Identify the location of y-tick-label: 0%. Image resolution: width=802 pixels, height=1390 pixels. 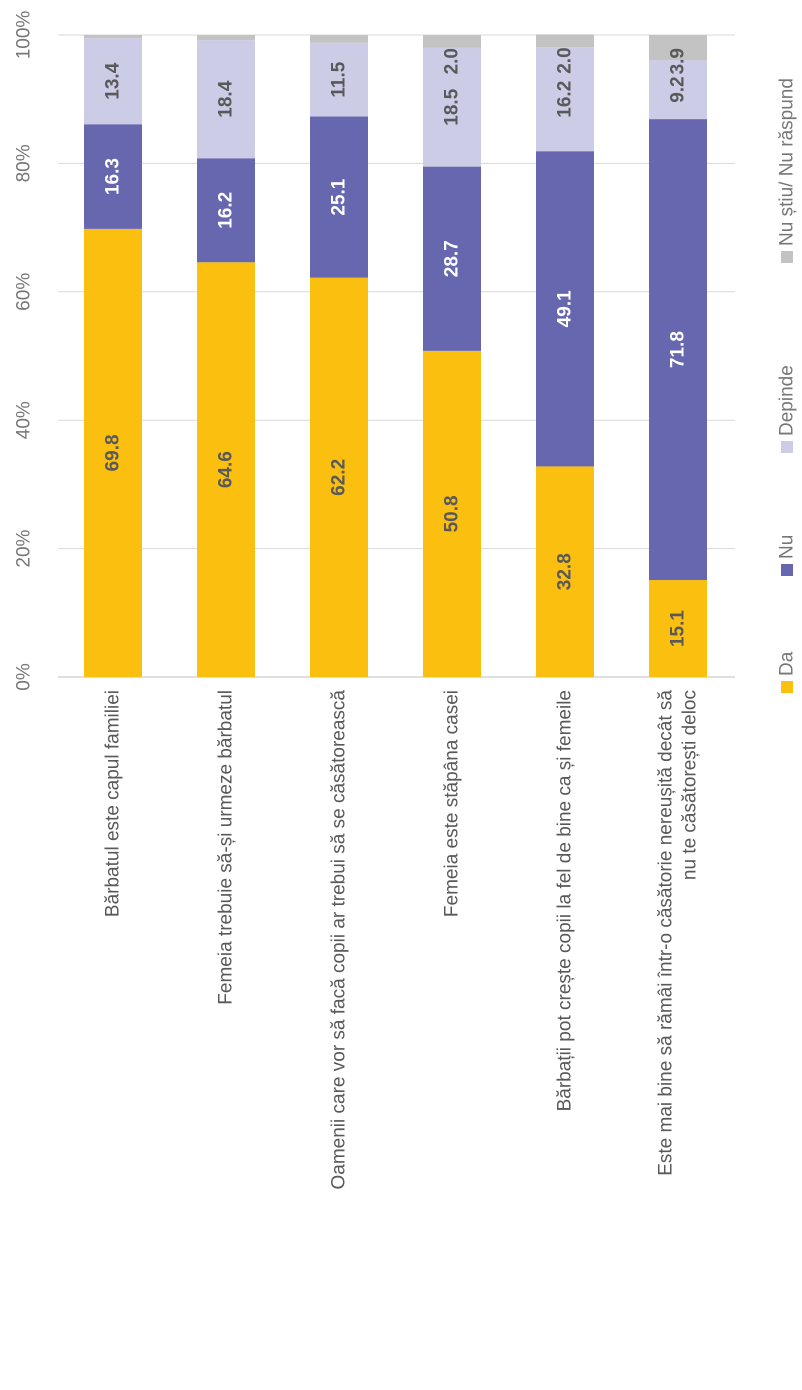
(24, 677).